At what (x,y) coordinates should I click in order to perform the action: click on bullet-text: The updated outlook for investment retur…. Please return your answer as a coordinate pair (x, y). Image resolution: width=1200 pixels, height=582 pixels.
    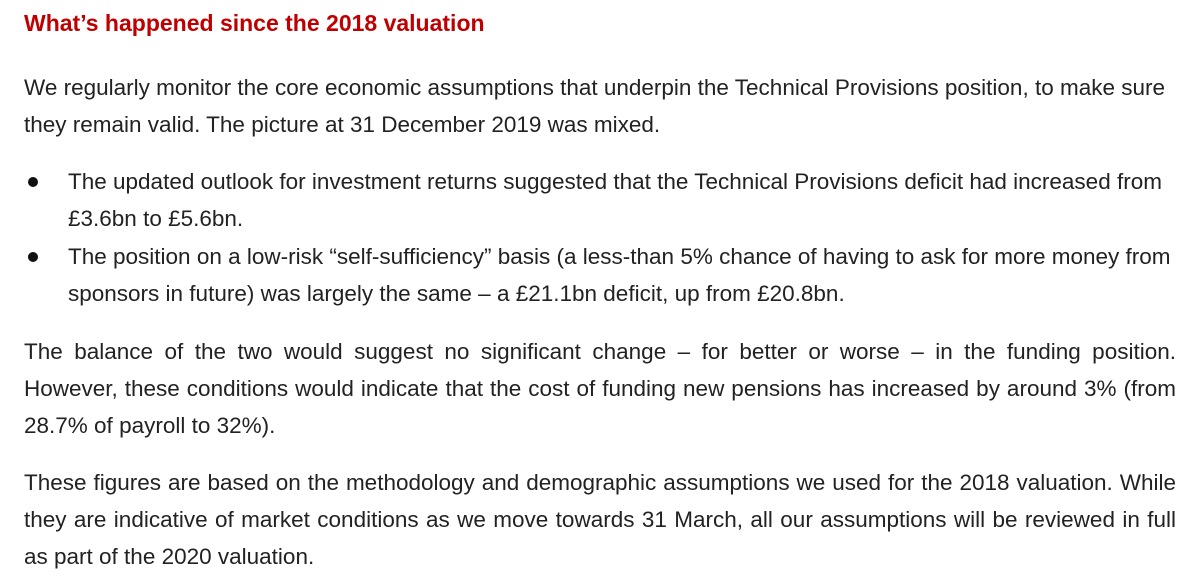
    Looking at the image, I should click on (615, 200).